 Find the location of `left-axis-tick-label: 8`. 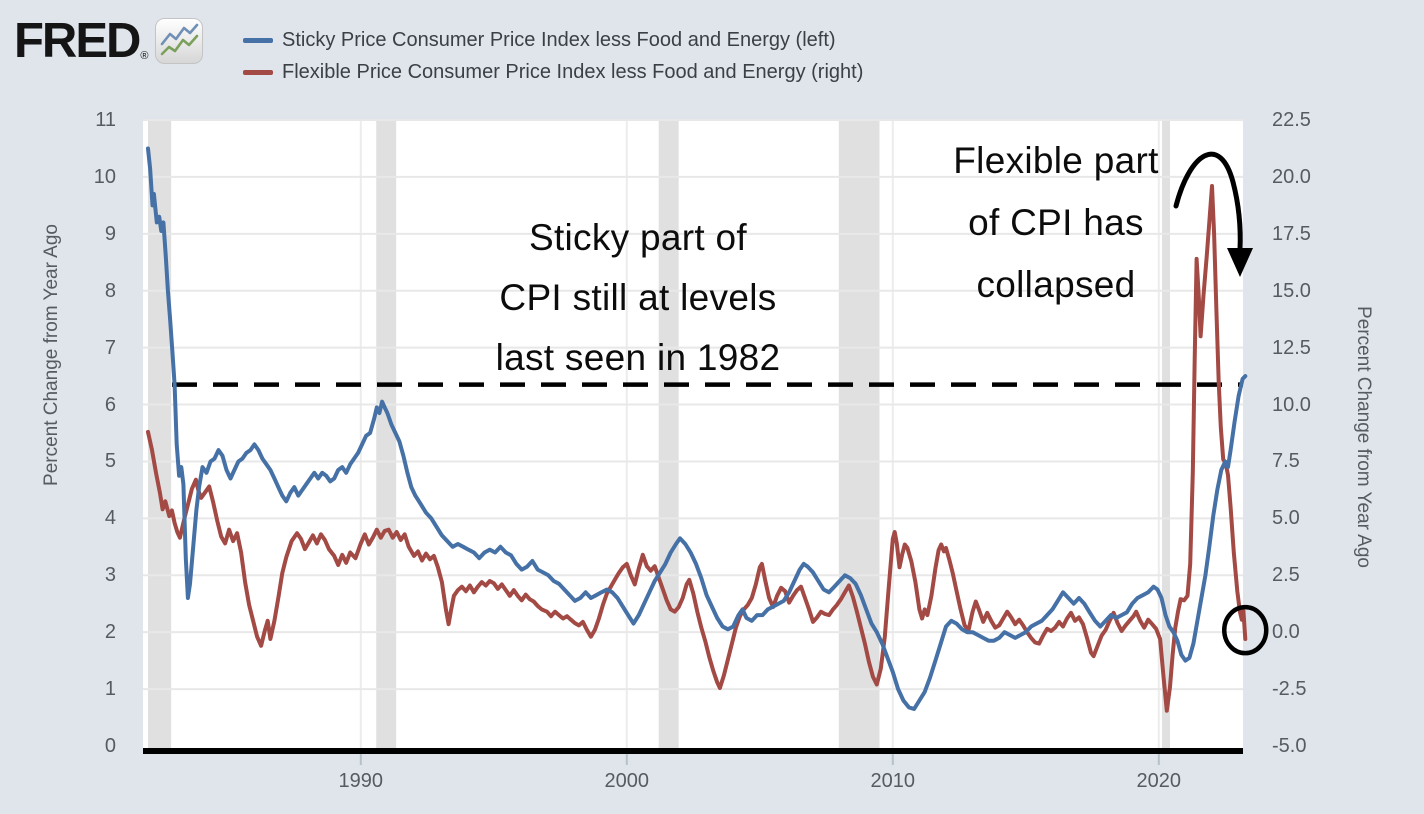

left-axis-tick-label: 8 is located at coordinates (110, 290).